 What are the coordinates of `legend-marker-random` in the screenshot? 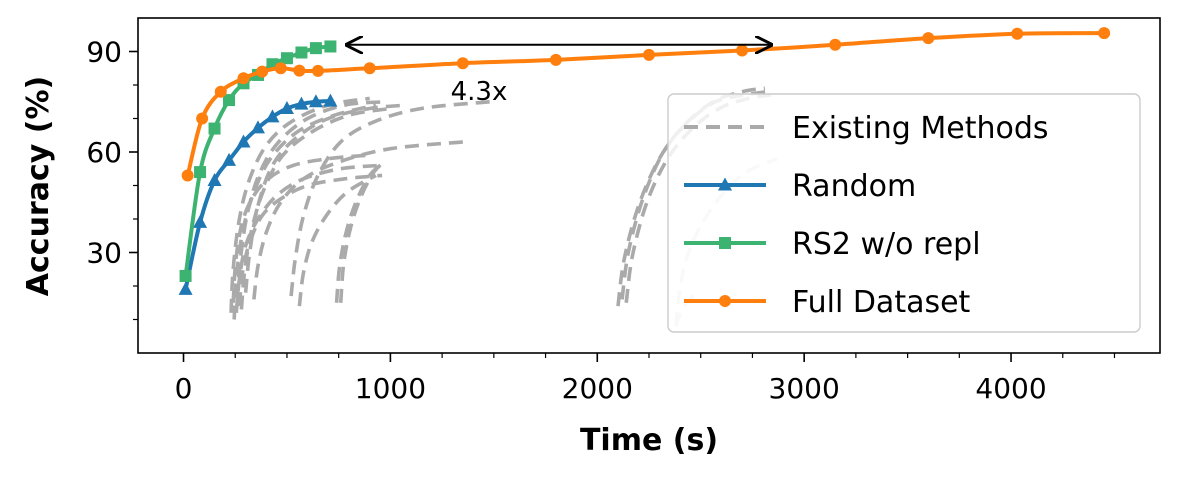 It's located at (725, 184).